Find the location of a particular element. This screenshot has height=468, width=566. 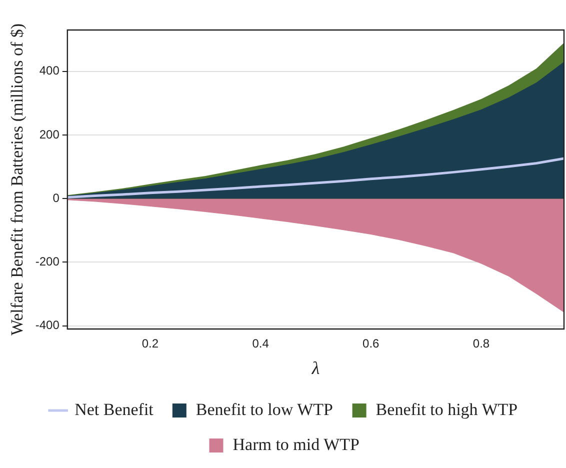

legend-label: Benefit to high WTP is located at coordinates (447, 409).